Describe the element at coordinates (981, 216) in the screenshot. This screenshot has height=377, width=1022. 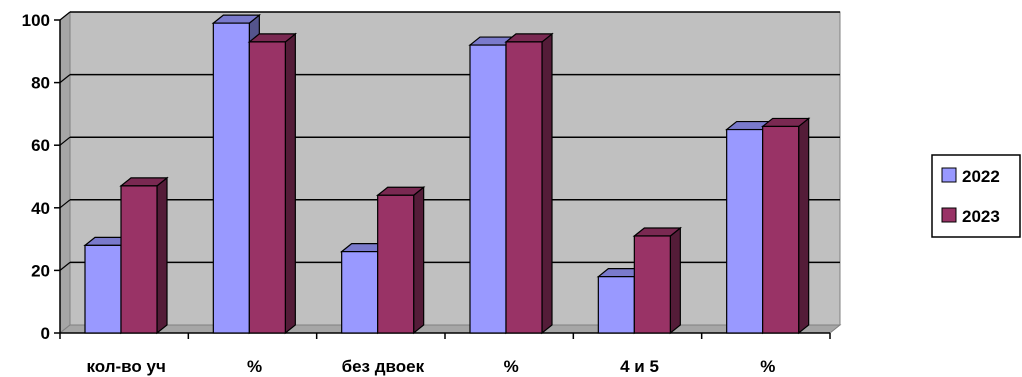
I see `legend-label-2023: 2023` at that location.